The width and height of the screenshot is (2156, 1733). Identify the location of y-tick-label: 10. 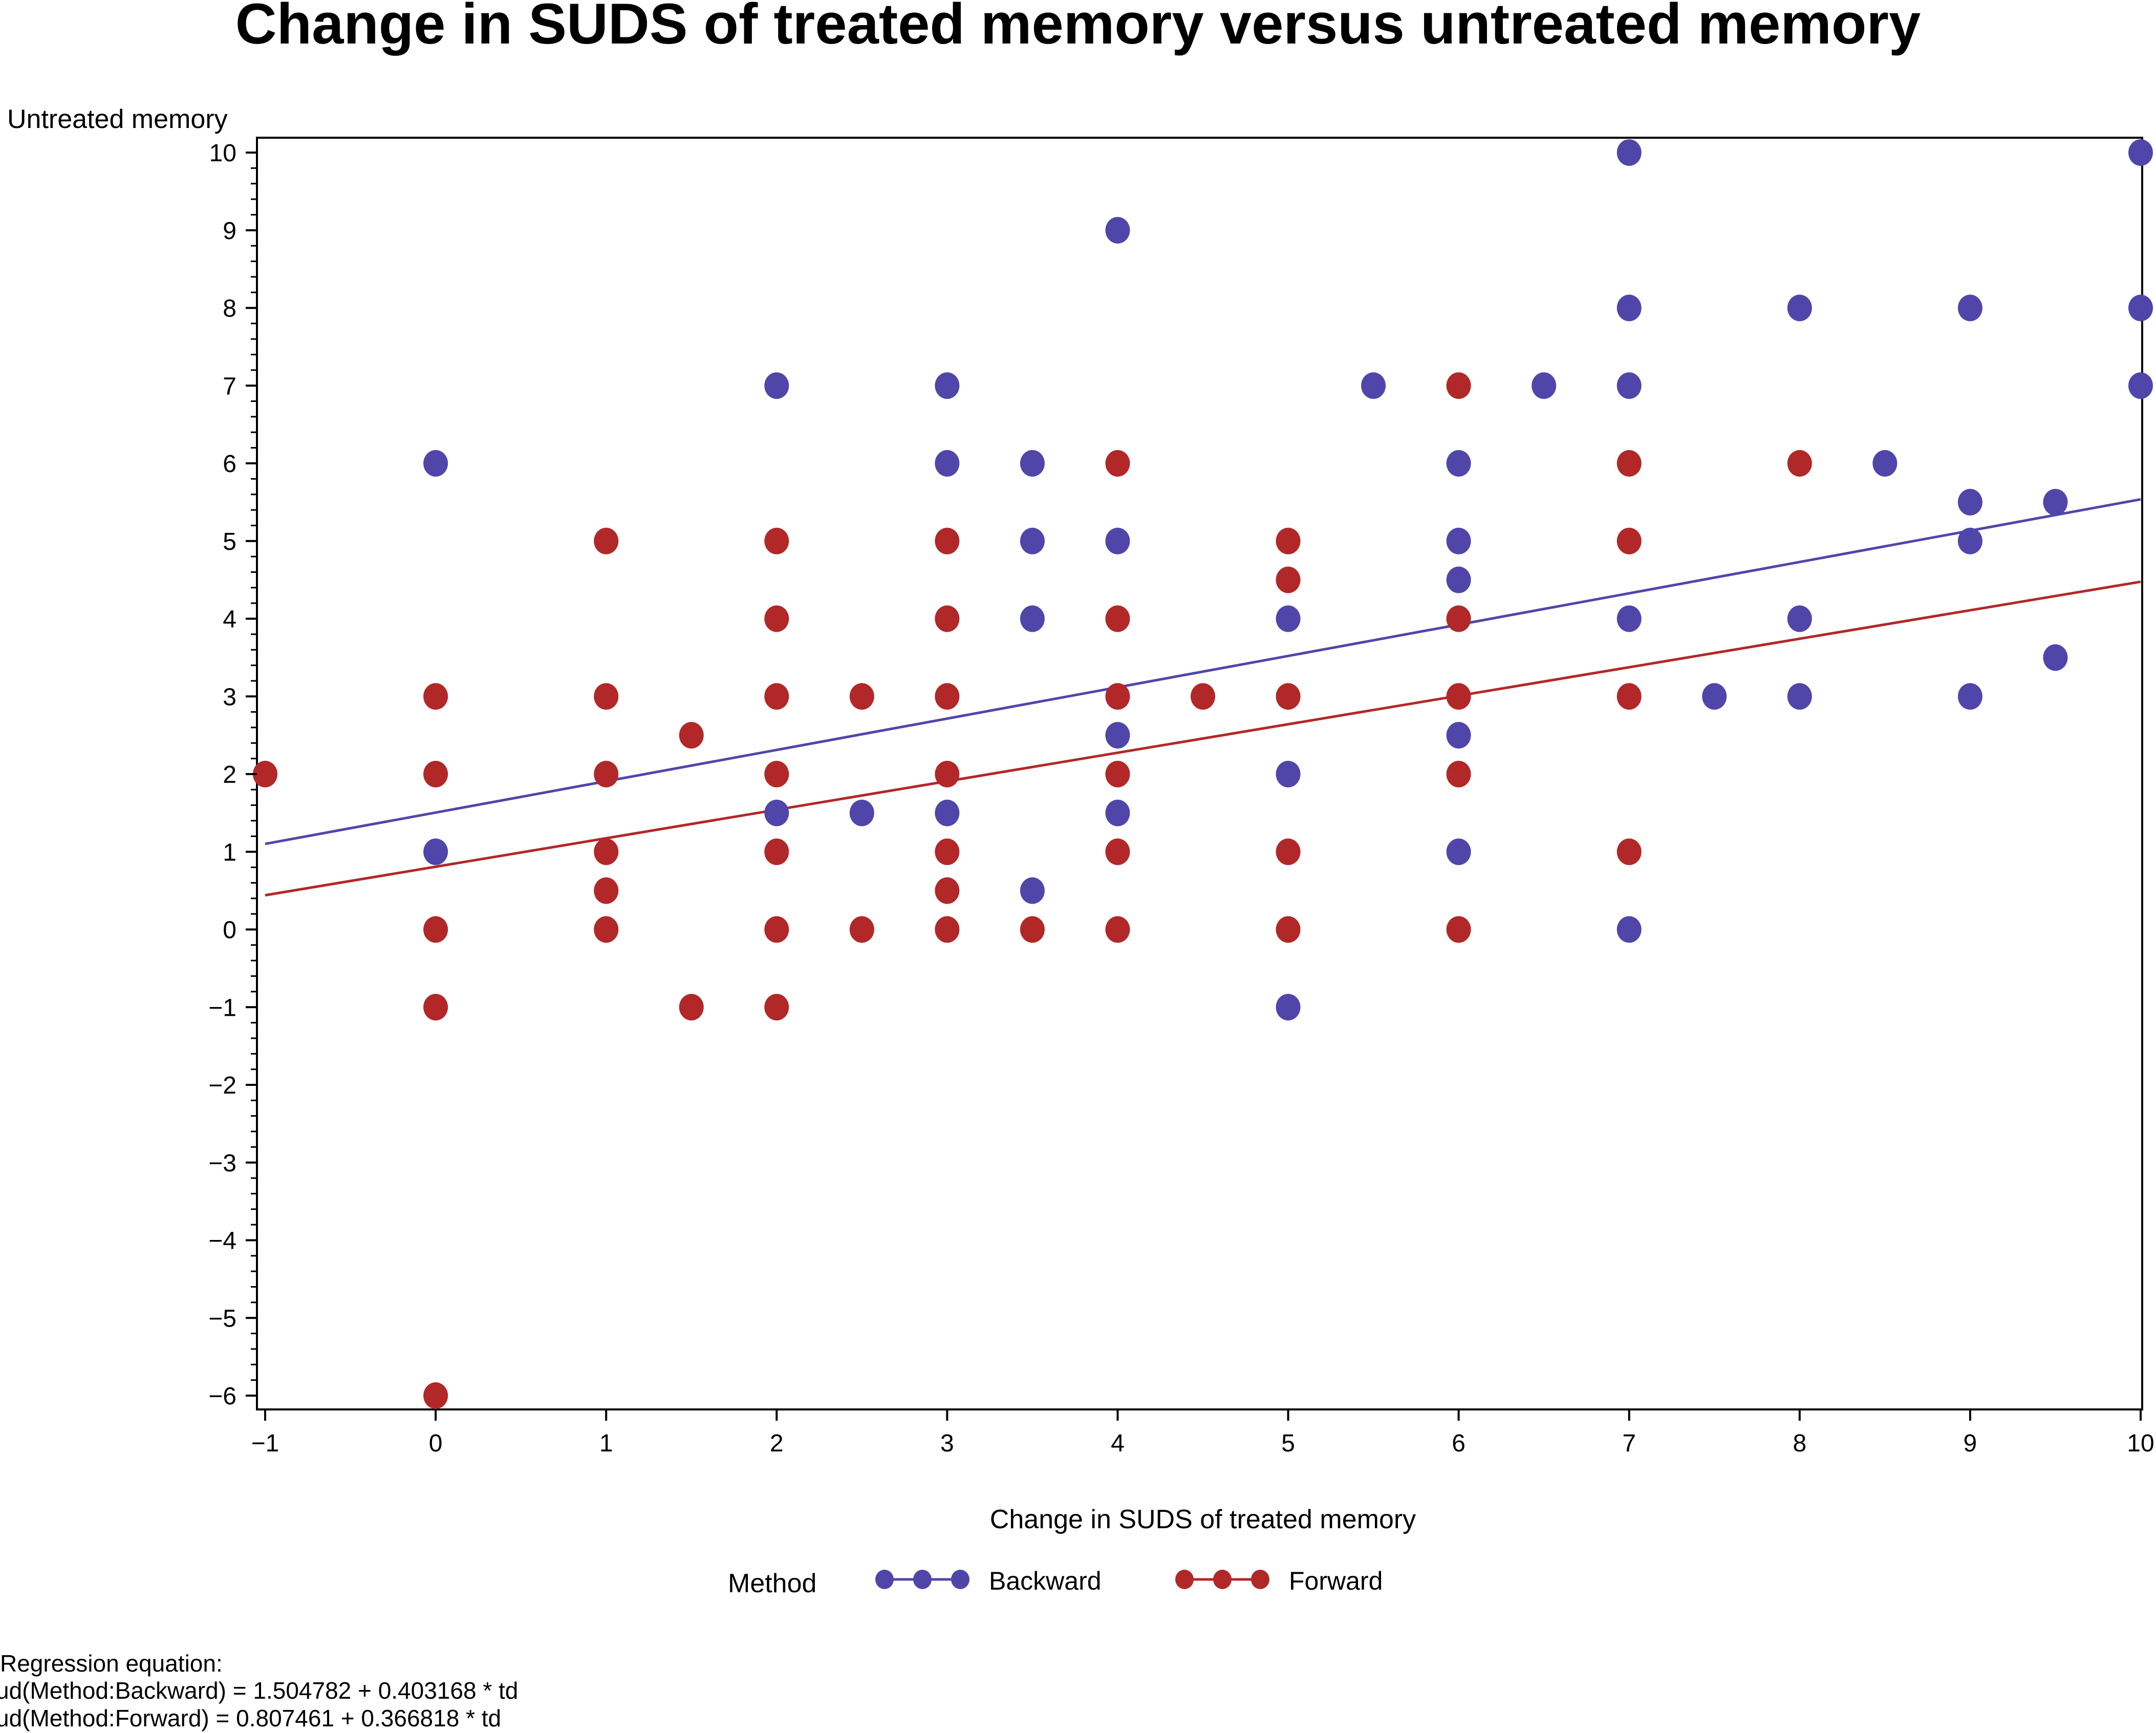
(223, 153).